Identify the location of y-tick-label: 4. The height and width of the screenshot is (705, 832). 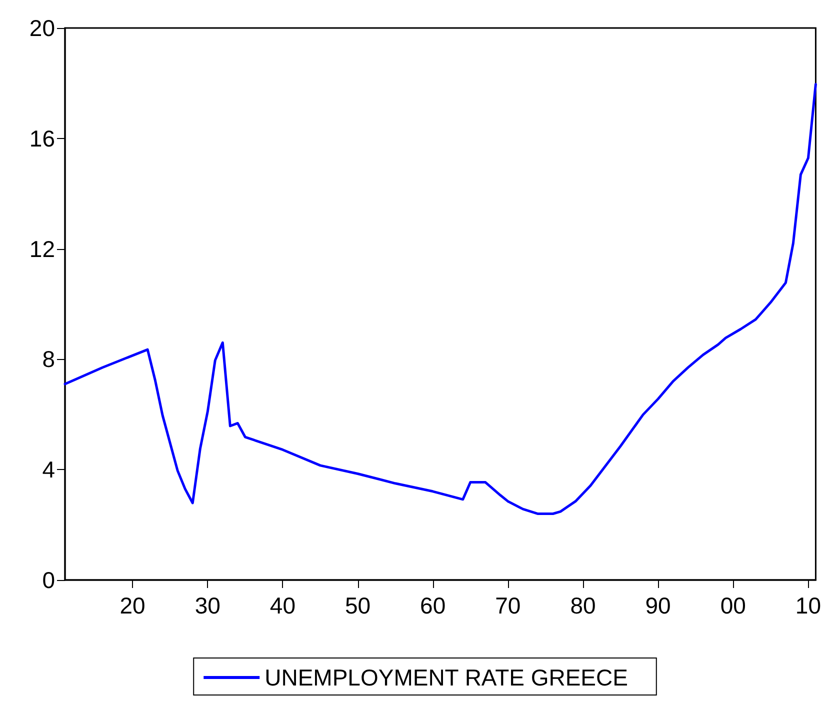
(49, 469).